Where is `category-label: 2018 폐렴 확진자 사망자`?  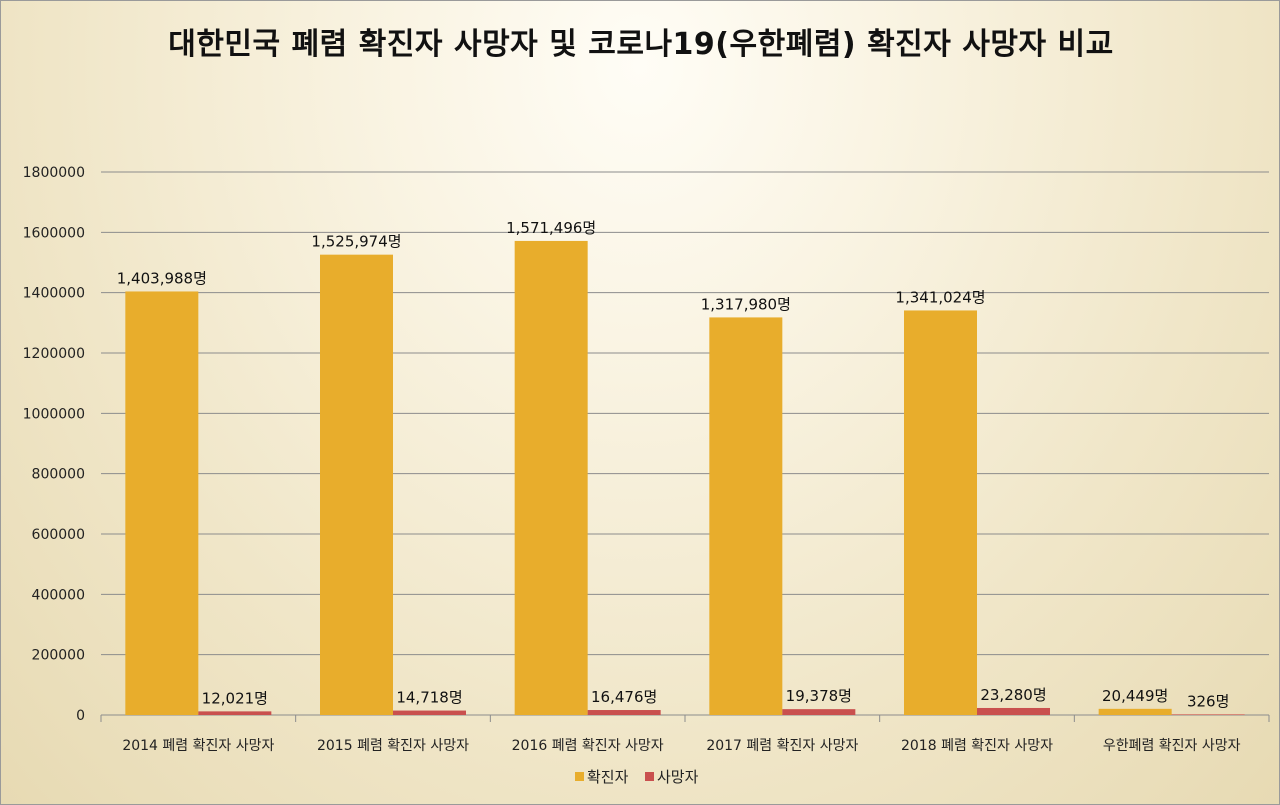
category-label: 2018 폐렴 확진자 사망자 is located at coordinates (977, 746).